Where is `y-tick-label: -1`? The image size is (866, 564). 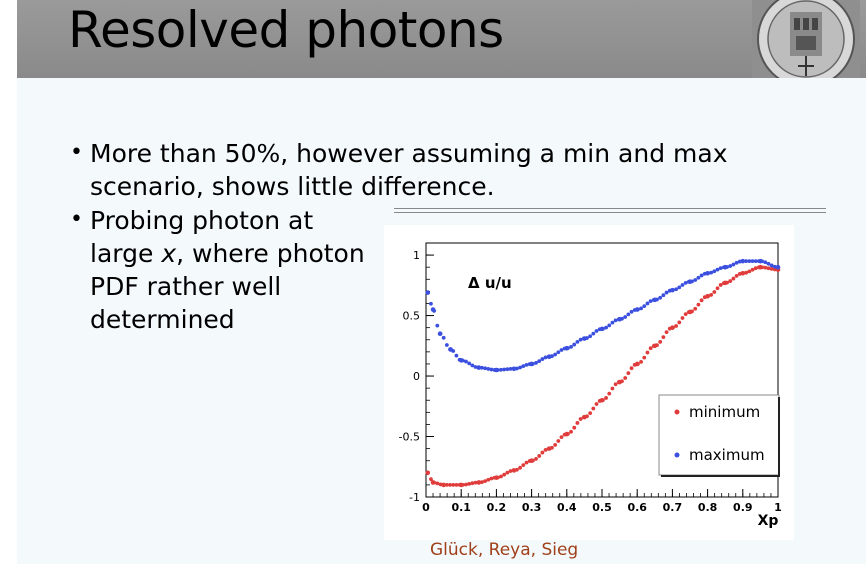
y-tick-label: -1 is located at coordinates (414, 497).